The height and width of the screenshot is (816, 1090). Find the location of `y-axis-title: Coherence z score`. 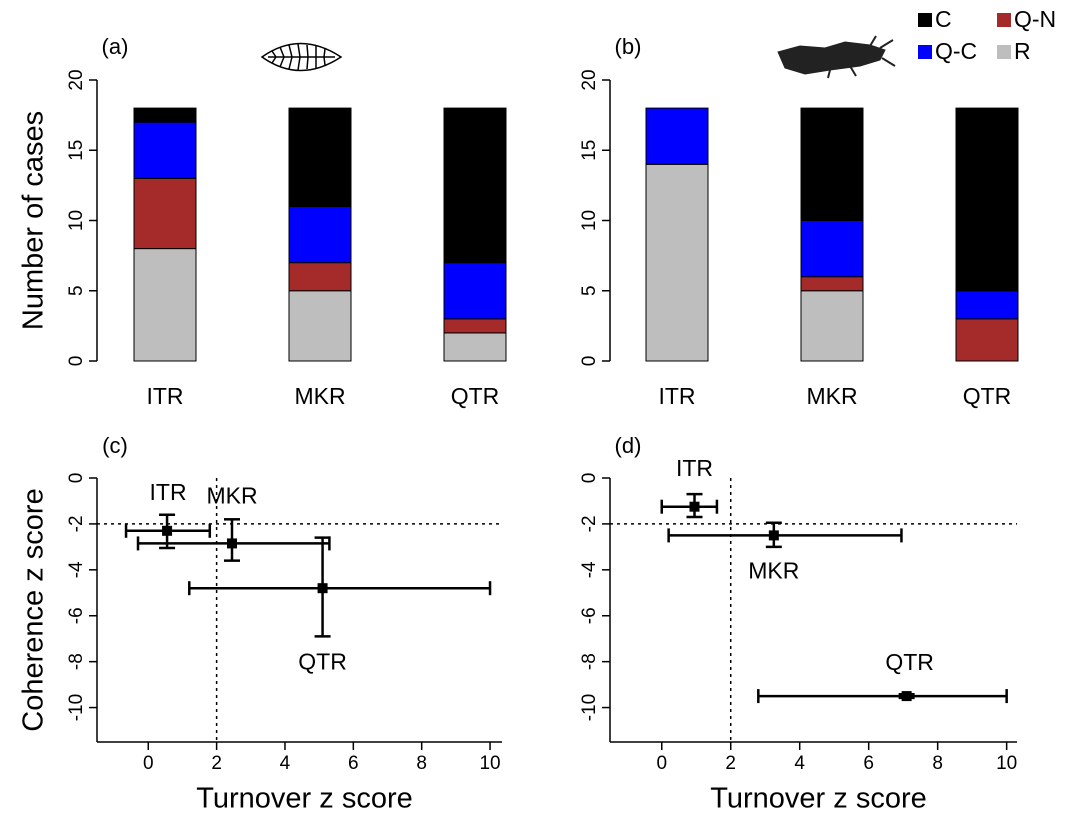

y-axis-title: Coherence z score is located at coordinates (34, 609).